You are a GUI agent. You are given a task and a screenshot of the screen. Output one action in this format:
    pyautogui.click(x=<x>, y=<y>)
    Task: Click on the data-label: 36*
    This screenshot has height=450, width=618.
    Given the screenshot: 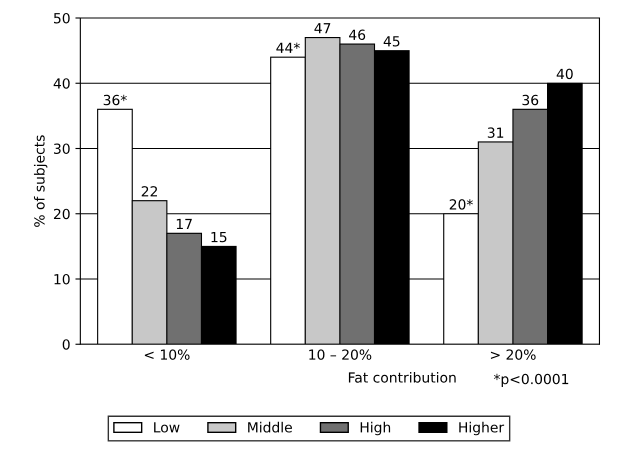 What is the action you would take?
    pyautogui.click(x=115, y=100)
    